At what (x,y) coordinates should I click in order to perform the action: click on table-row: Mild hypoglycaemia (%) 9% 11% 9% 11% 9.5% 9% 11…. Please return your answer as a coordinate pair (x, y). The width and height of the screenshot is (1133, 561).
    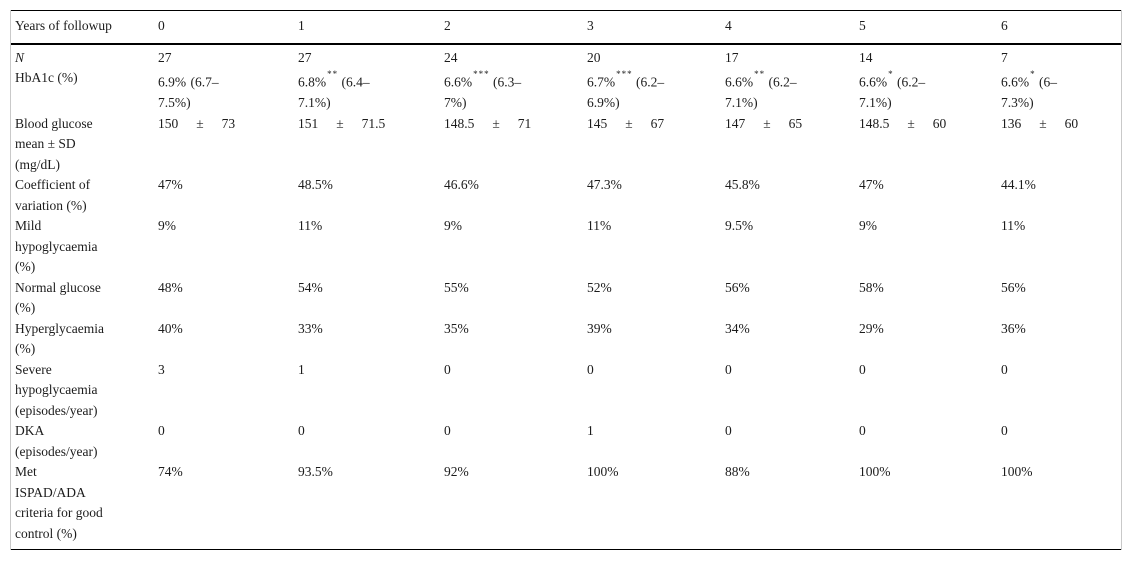
    Looking at the image, I should click on (566, 247).